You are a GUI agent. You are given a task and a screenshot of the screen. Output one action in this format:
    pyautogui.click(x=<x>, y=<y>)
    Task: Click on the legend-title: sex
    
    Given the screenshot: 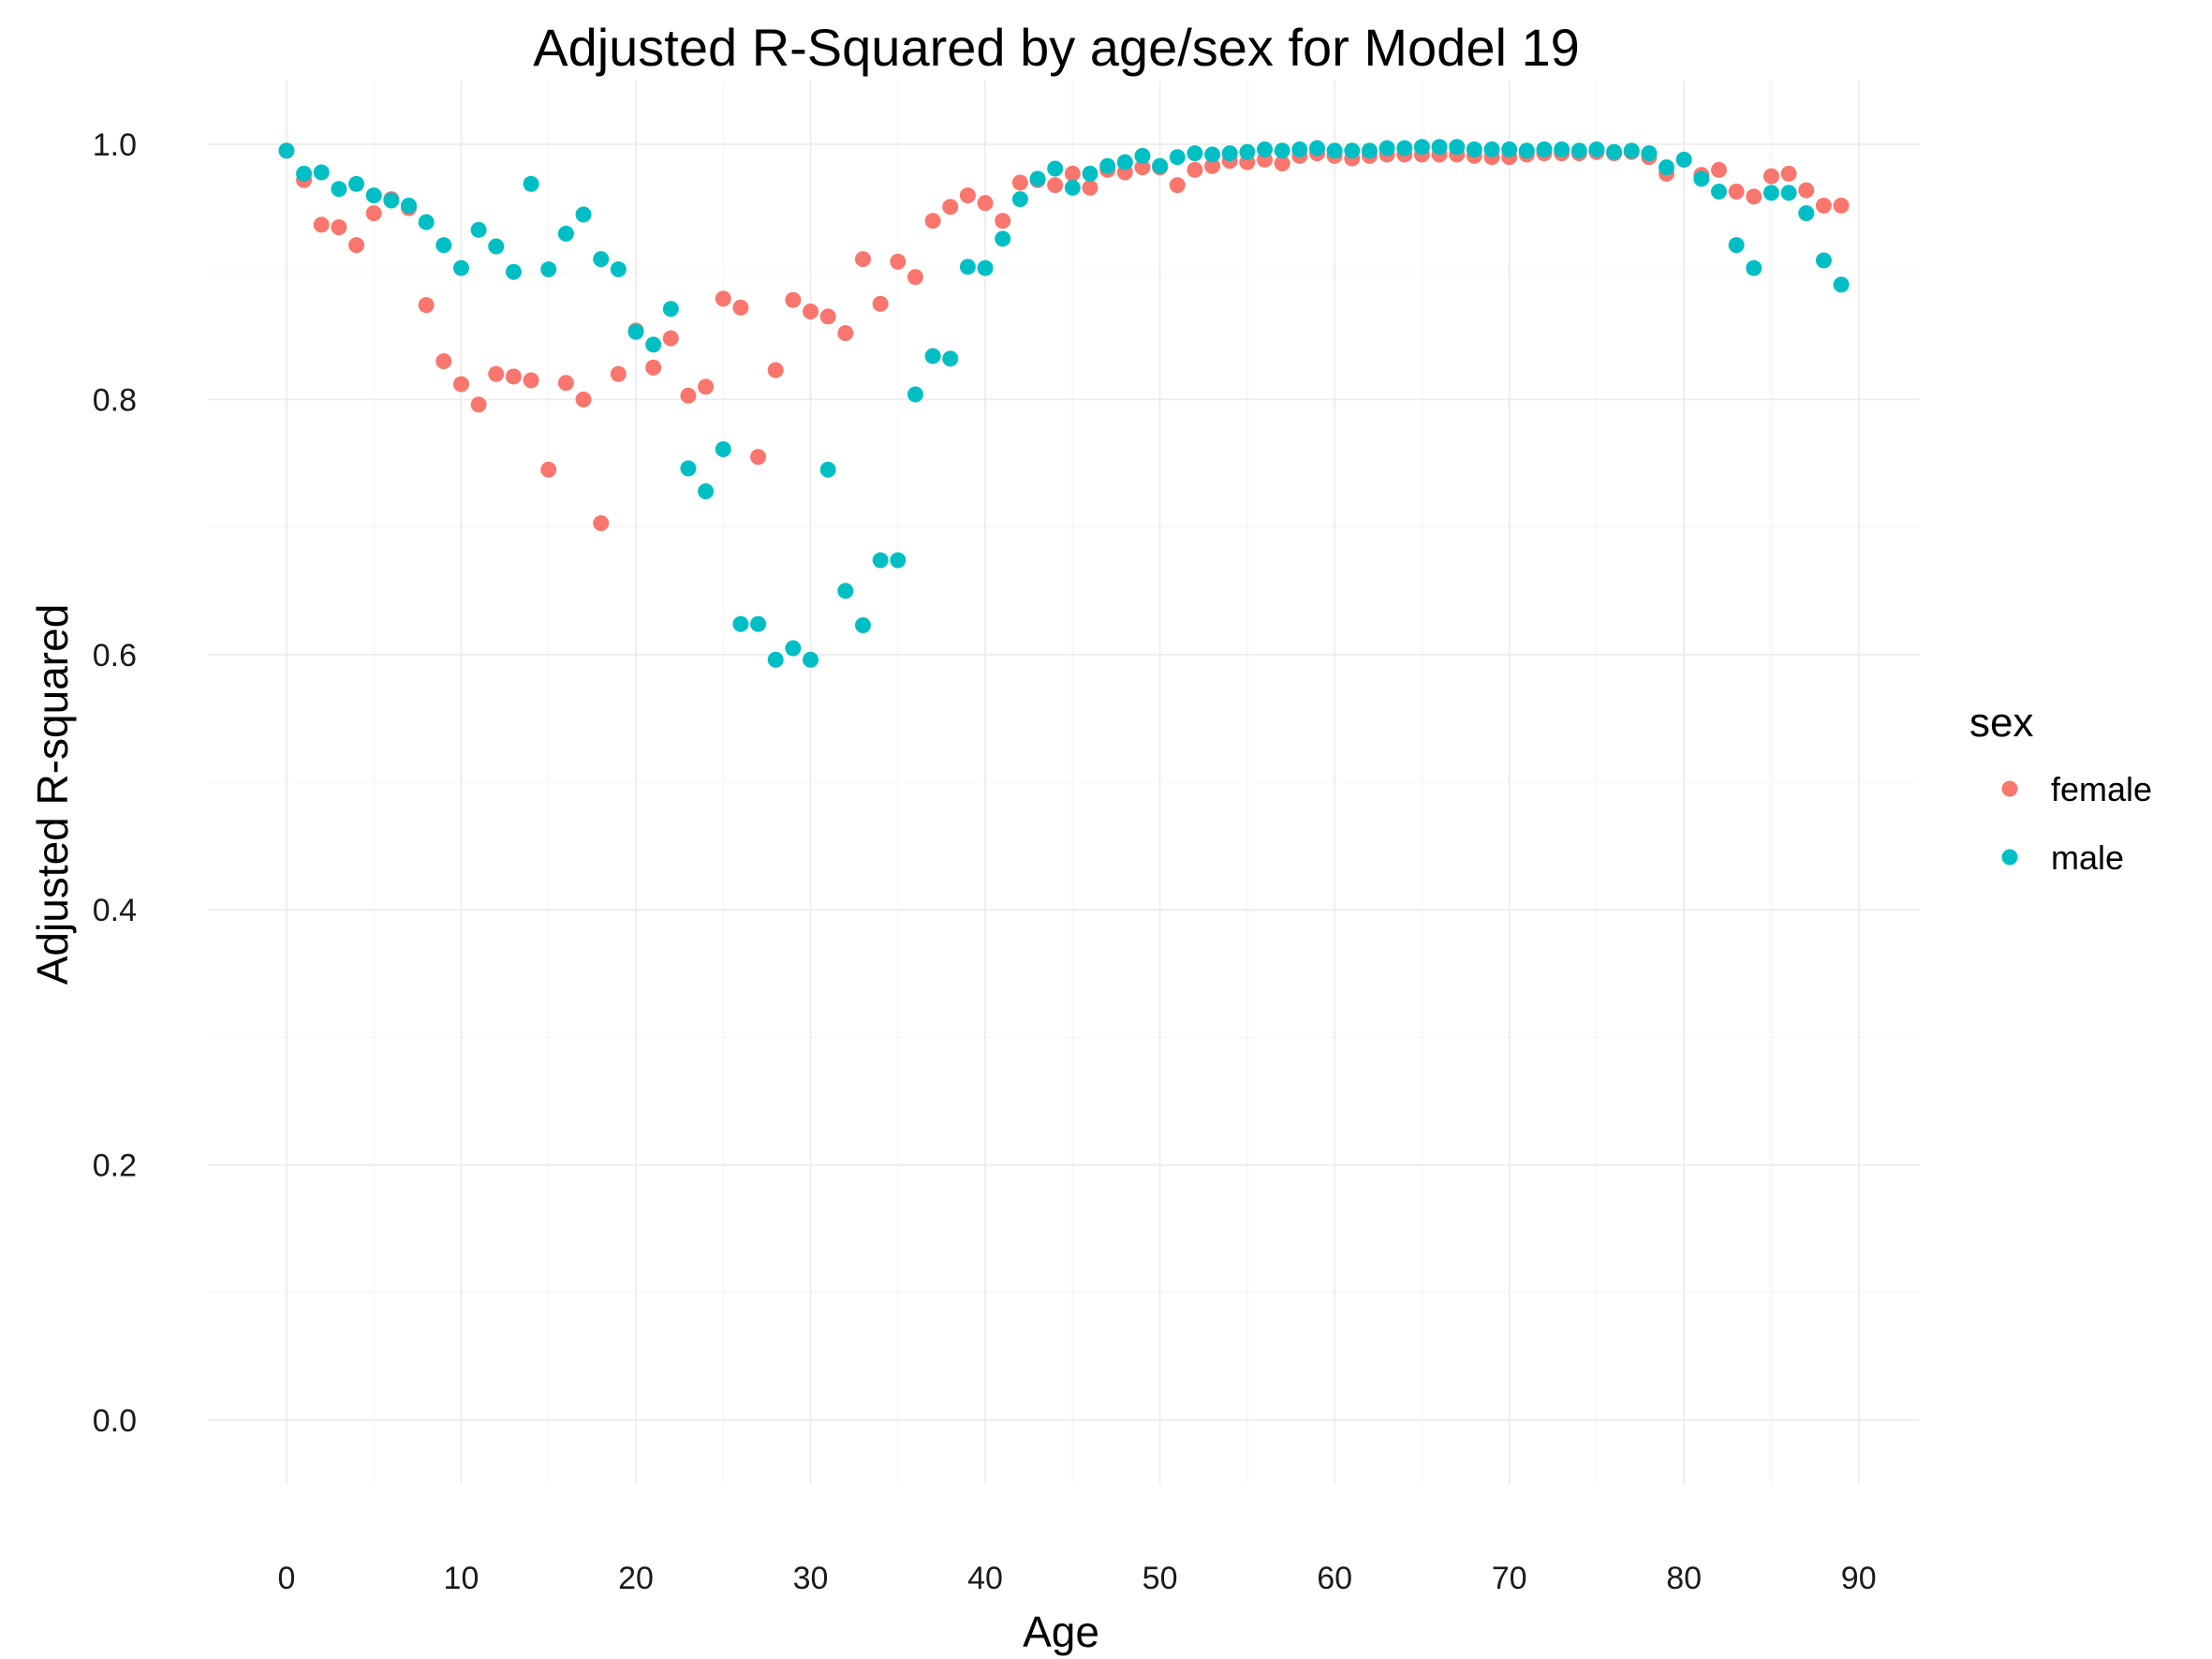 What is the action you would take?
    pyautogui.click(x=2001, y=723)
    